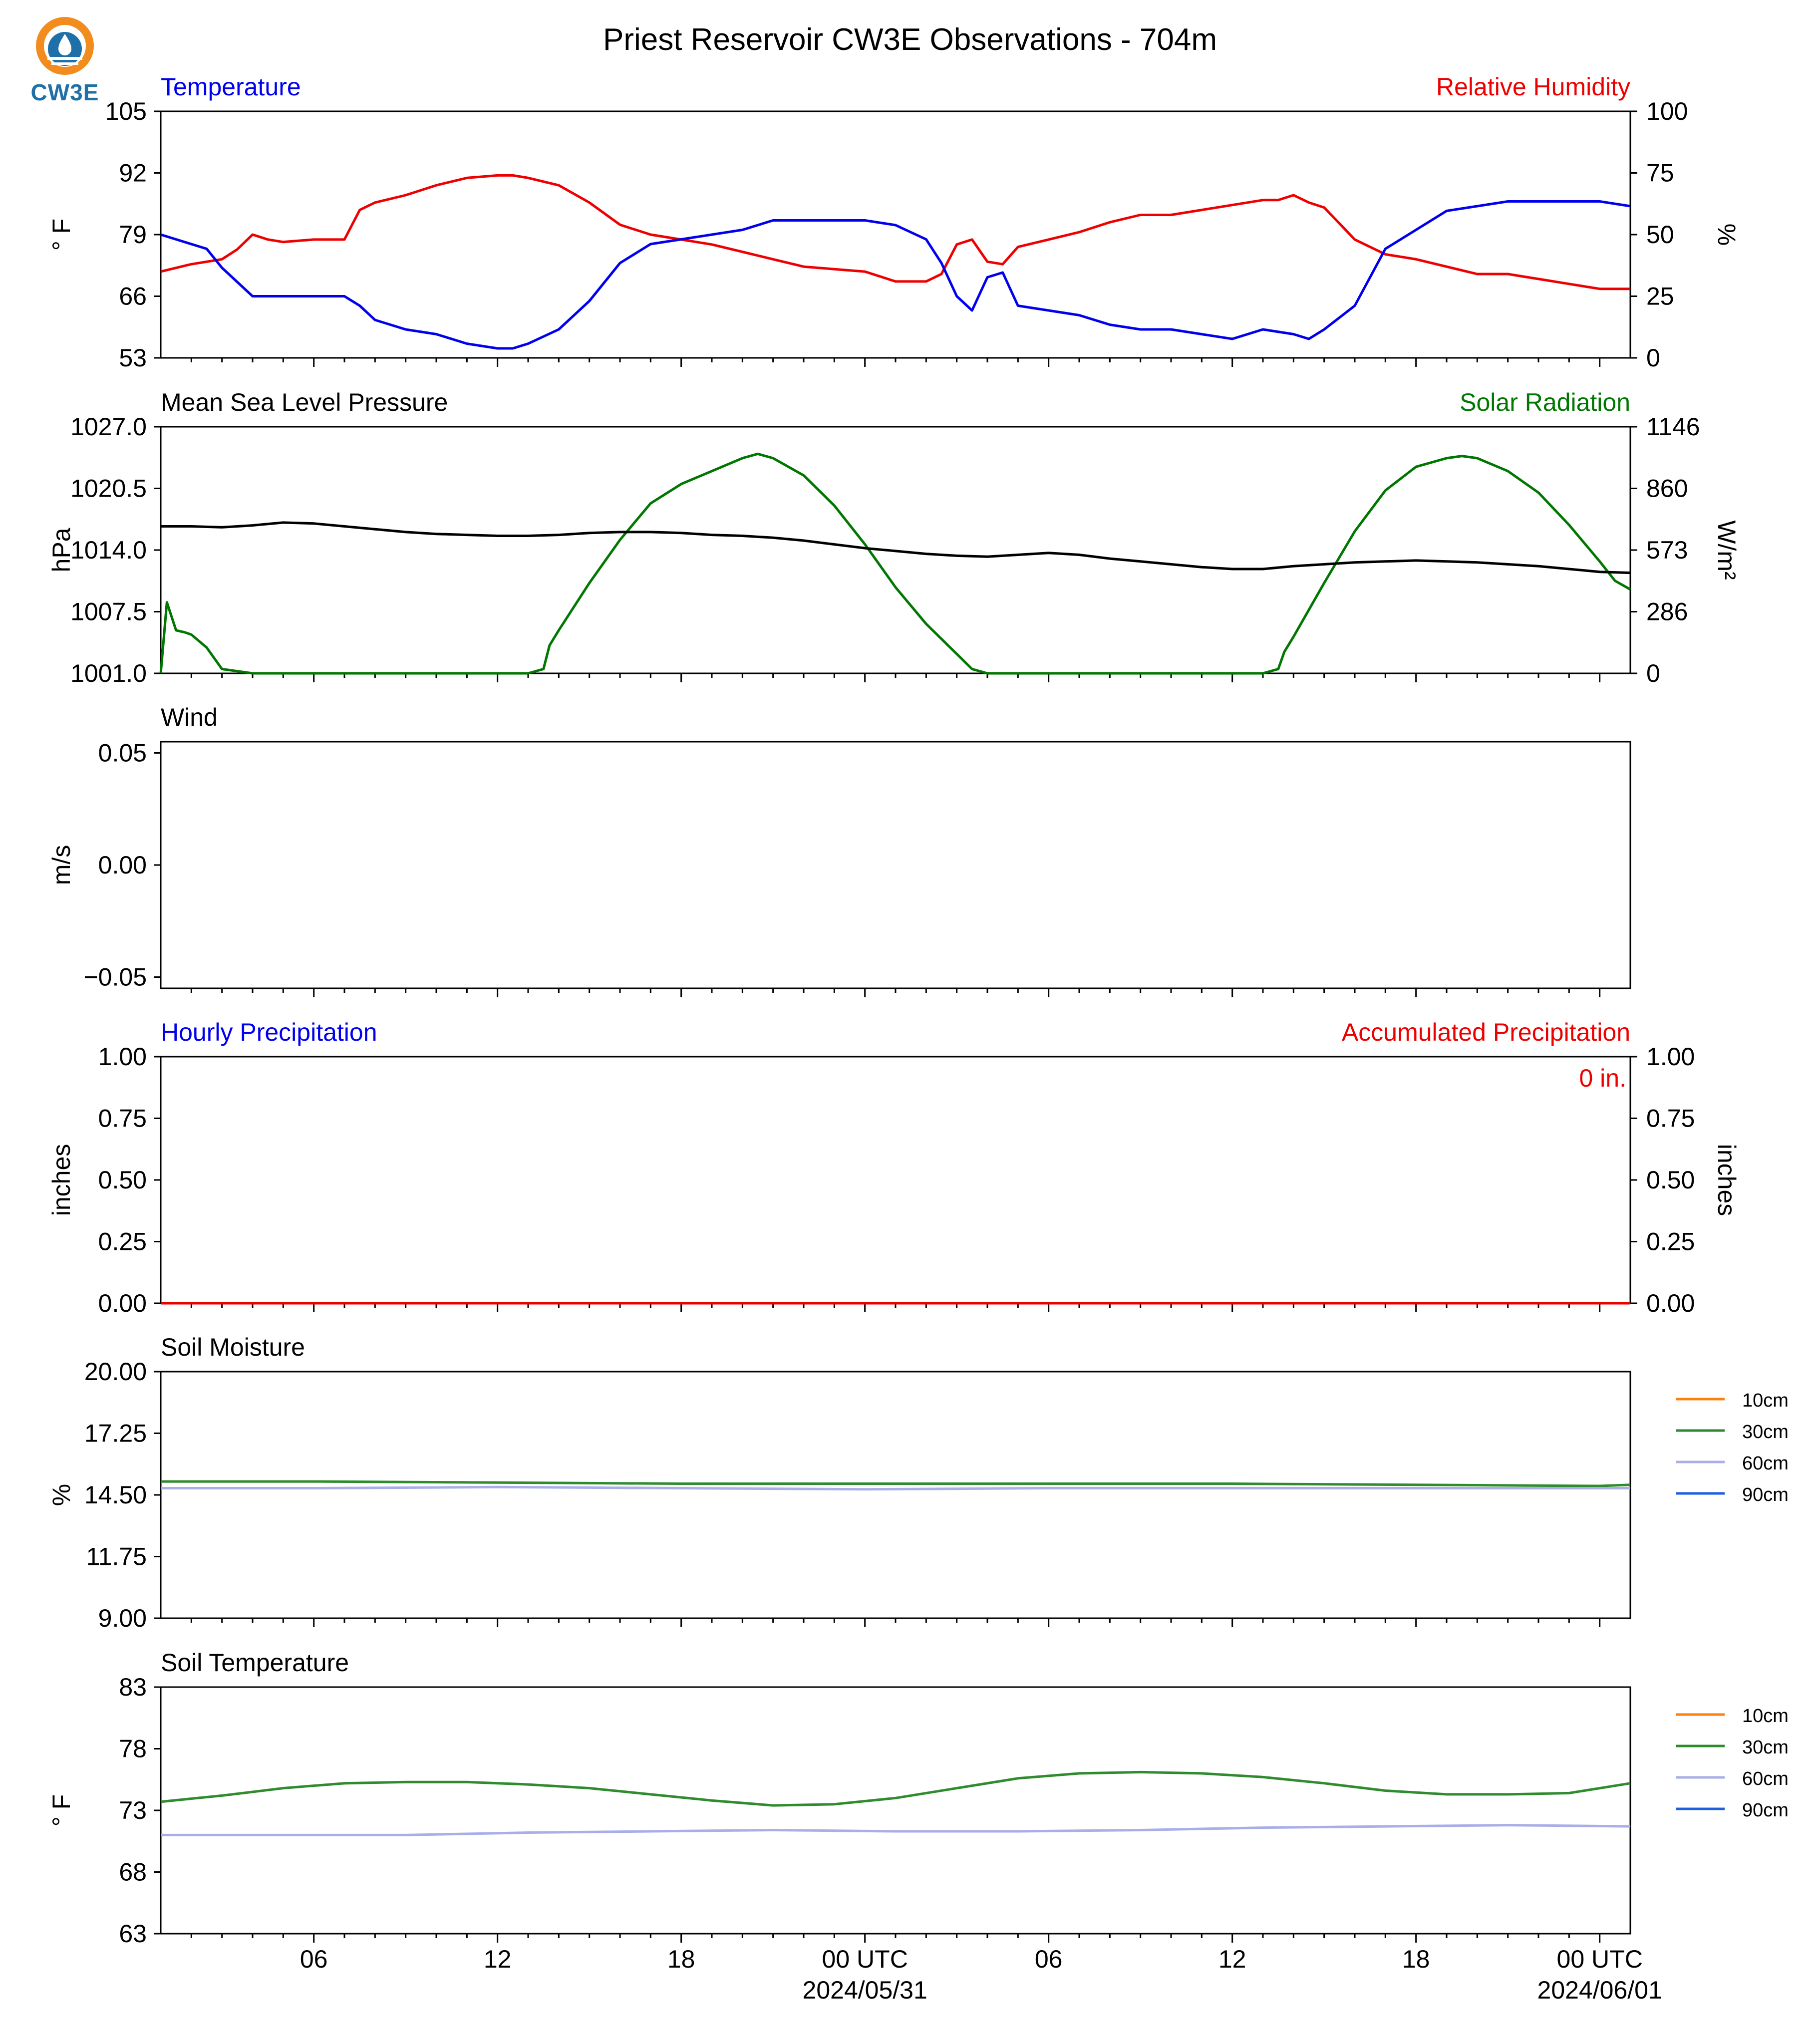 The image size is (1820, 2028). Describe the element at coordinates (255, 1663) in the screenshot. I see `panel-title-left-soil_temperature: Soil Temperature` at that location.